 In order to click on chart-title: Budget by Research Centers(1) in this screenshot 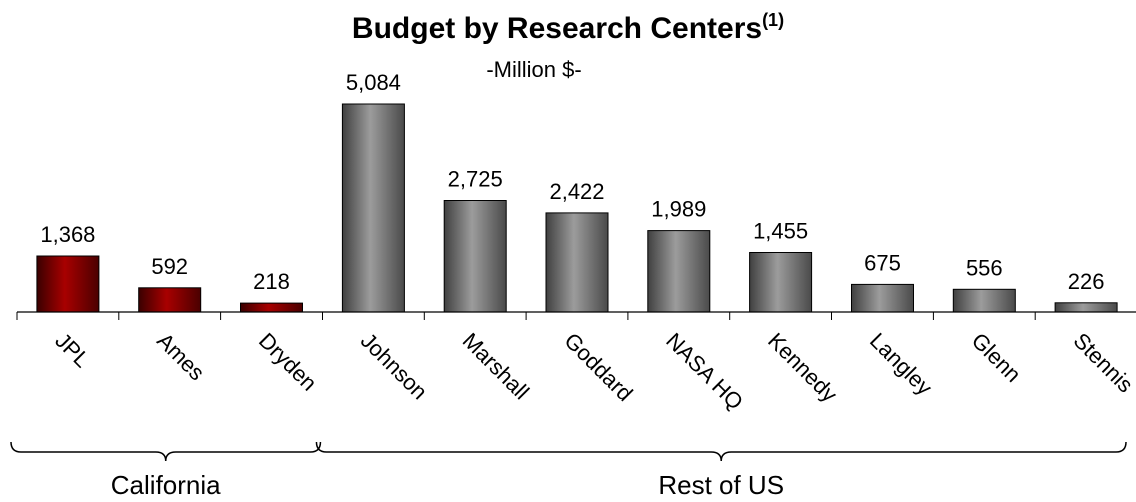, I will do `click(568, 27)`.